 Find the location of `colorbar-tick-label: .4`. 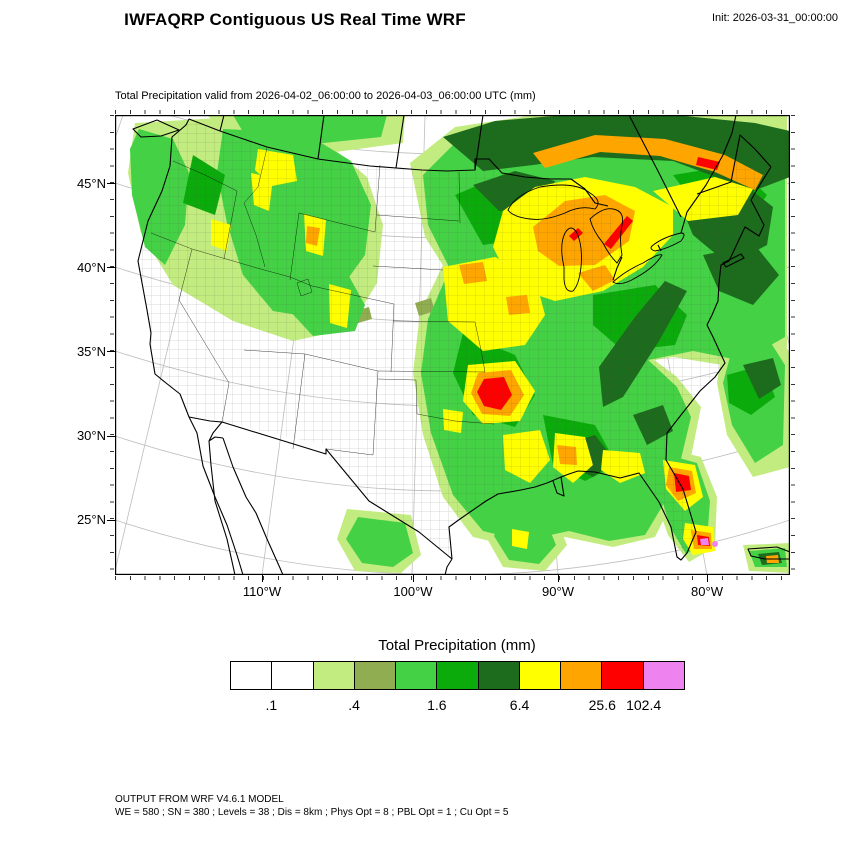

colorbar-tick-label: .4 is located at coordinates (354, 705).